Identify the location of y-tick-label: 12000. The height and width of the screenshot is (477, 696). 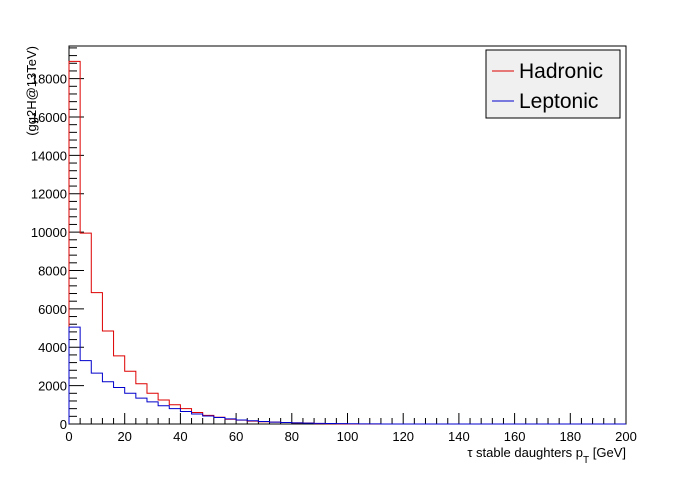
(49, 194).